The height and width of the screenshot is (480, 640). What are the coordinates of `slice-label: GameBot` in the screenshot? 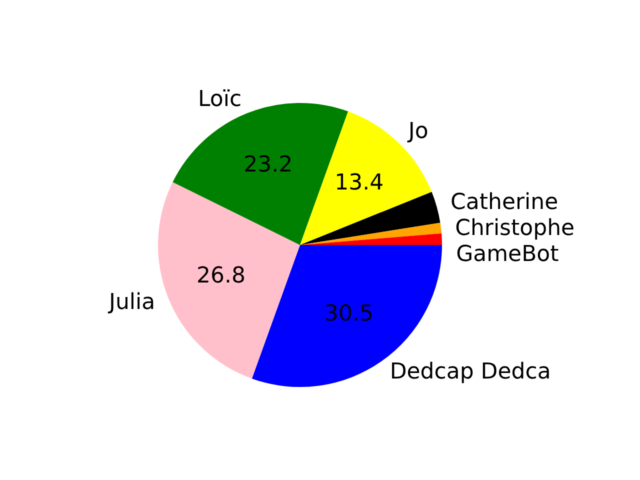 It's located at (508, 255).